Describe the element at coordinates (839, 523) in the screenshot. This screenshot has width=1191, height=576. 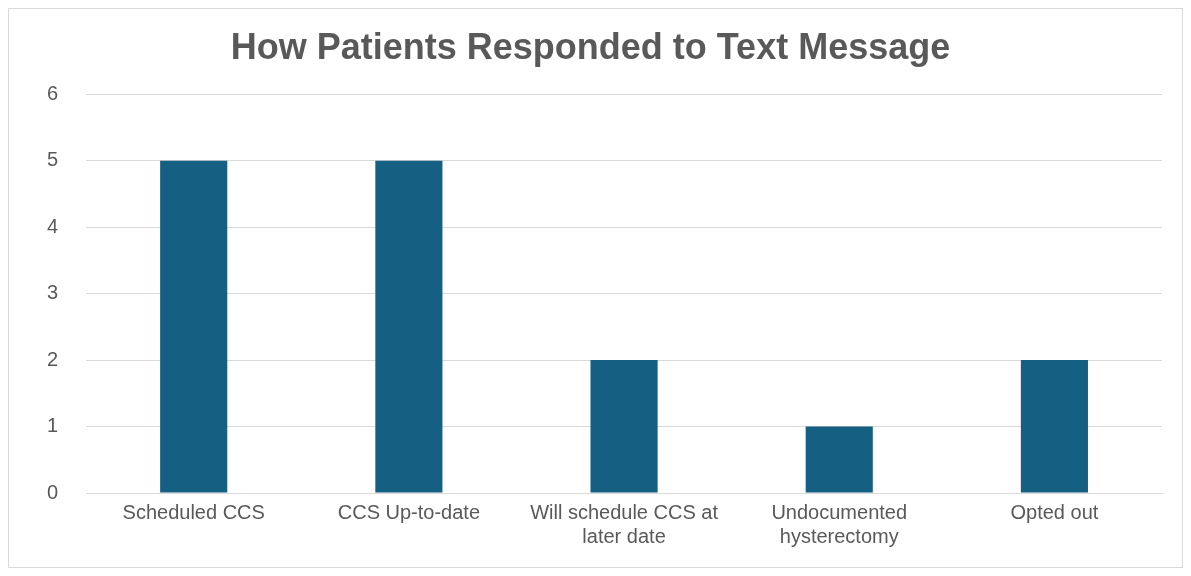
I see `x-tick-label: Undocumented hysterectomy` at that location.